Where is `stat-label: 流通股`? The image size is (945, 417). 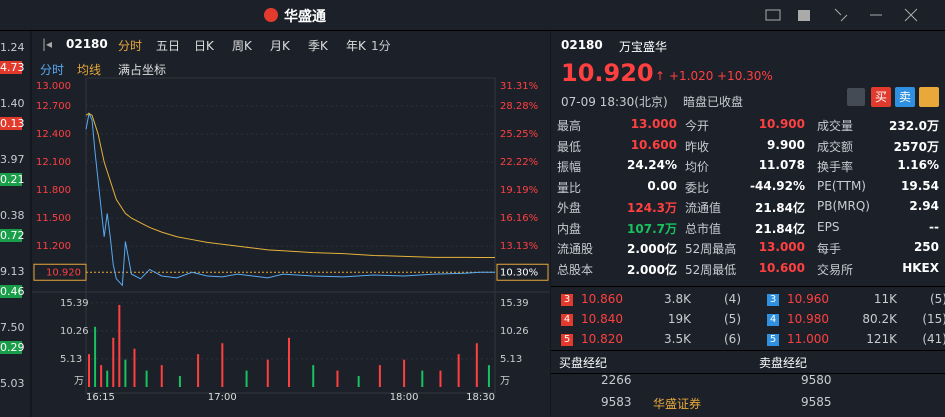
stat-label: 流通股 is located at coordinates (575, 249).